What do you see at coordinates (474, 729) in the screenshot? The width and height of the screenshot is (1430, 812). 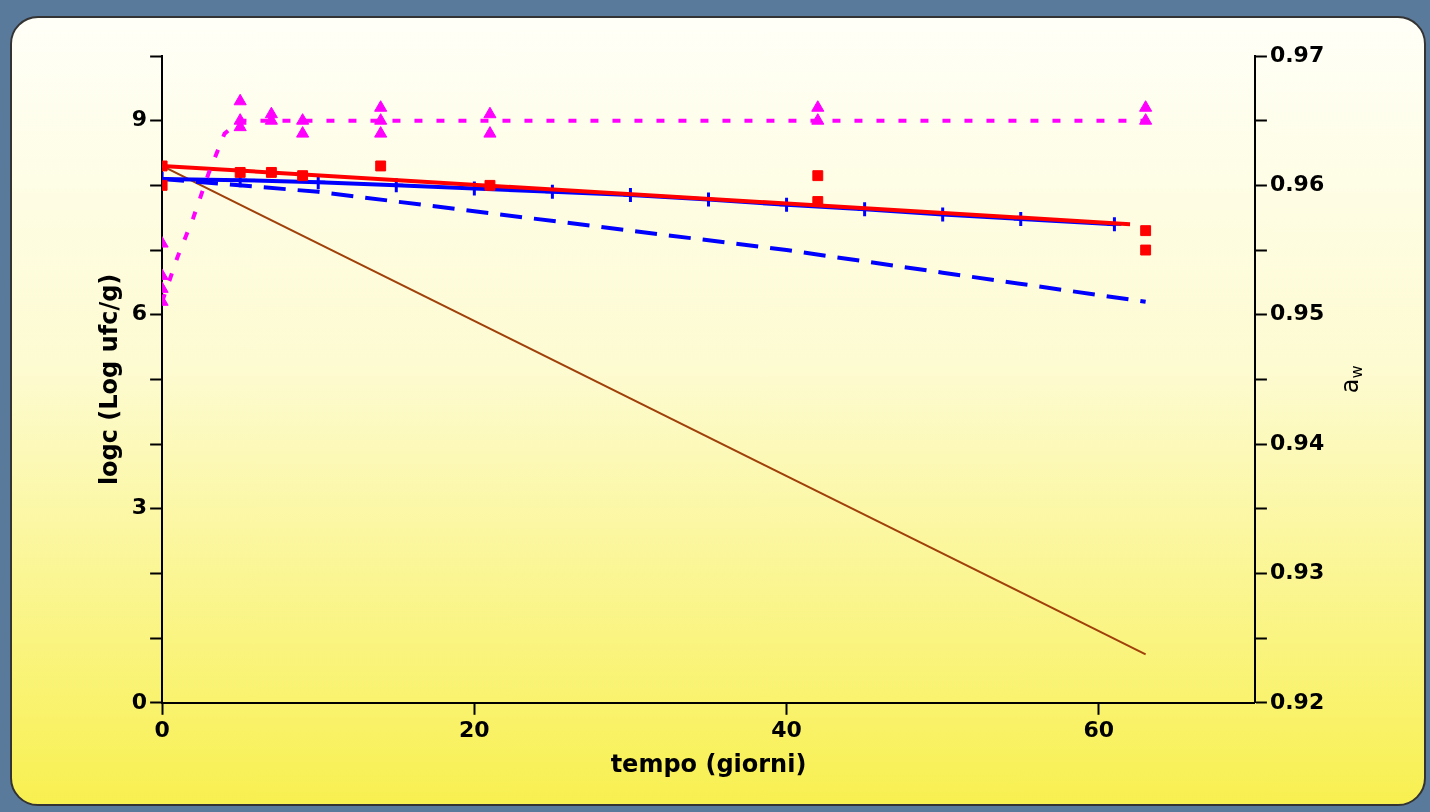 I see `x-tick-label: 20` at bounding box center [474, 729].